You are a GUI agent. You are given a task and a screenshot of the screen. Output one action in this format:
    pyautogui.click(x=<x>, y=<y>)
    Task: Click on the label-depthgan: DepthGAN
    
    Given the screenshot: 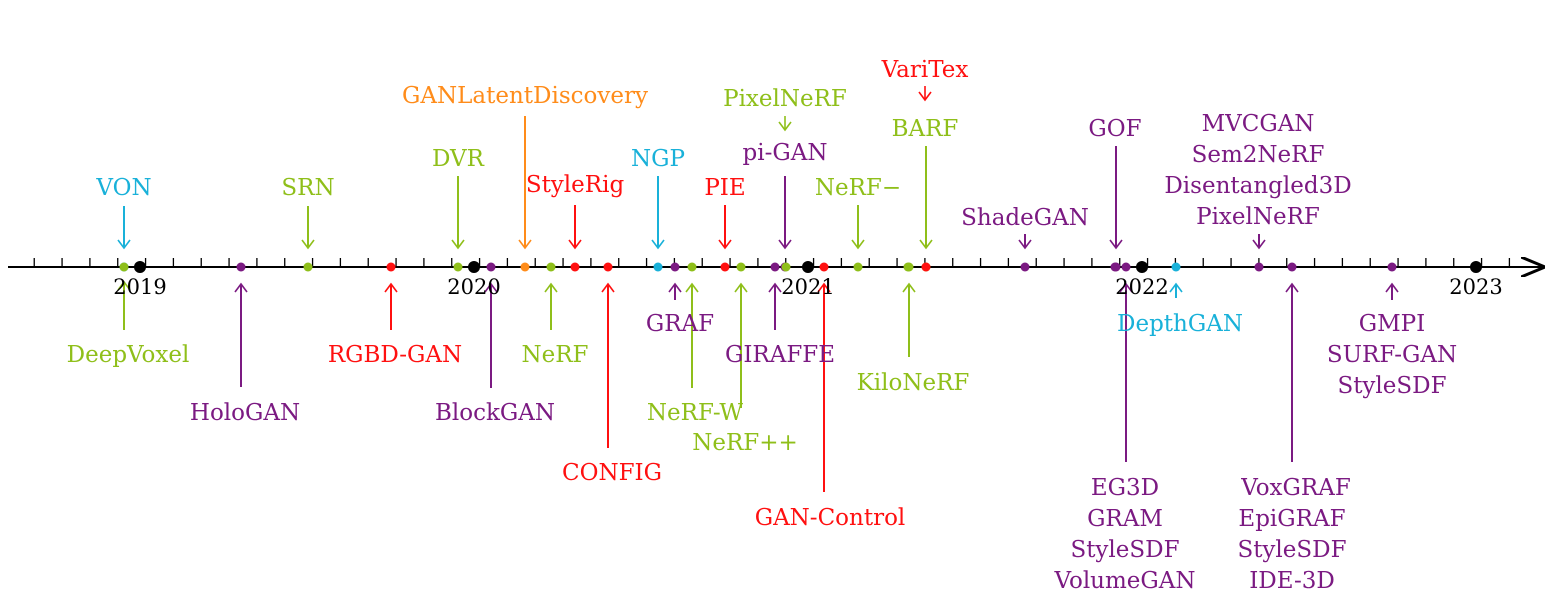 What is the action you would take?
    pyautogui.click(x=1180, y=324)
    